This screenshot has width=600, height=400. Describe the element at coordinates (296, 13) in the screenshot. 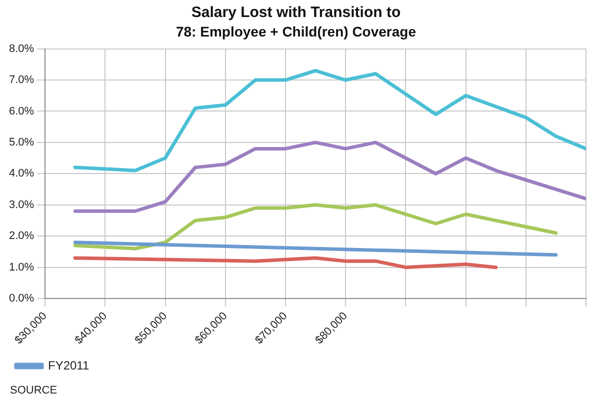

I see `chart-title: Salary Lost with Transition to` at that location.